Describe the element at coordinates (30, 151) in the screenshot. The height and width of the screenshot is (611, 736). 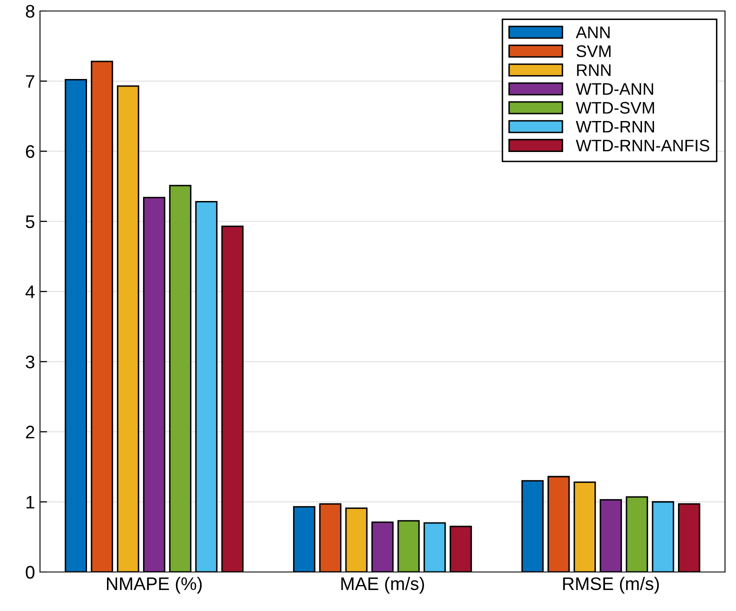
I see `y-tick-label: 6` at that location.